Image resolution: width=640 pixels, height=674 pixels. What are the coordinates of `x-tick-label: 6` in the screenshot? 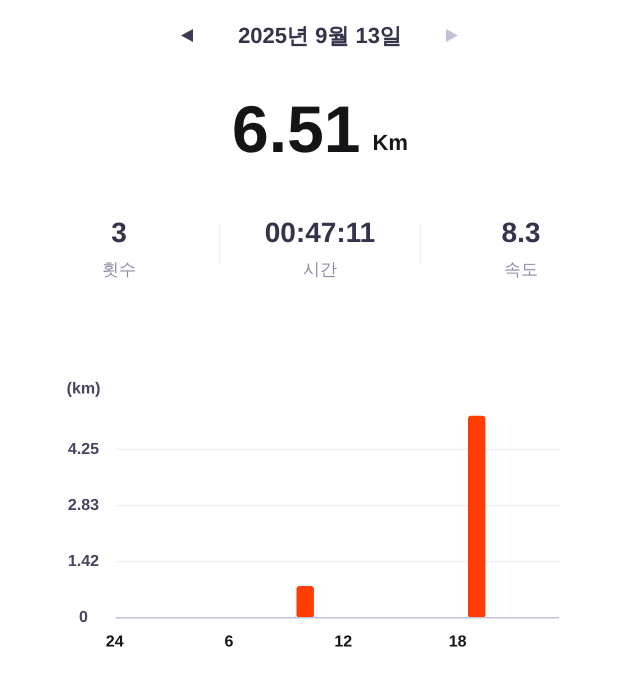 It's located at (229, 642).